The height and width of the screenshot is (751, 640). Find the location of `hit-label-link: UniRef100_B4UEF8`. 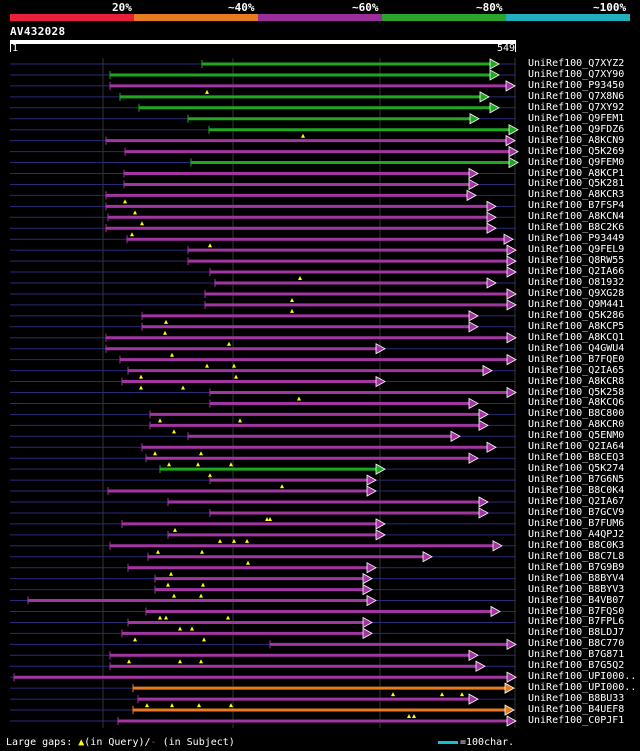

hit-label-link: UniRef100_B4UEF8 is located at coordinates (576, 710).